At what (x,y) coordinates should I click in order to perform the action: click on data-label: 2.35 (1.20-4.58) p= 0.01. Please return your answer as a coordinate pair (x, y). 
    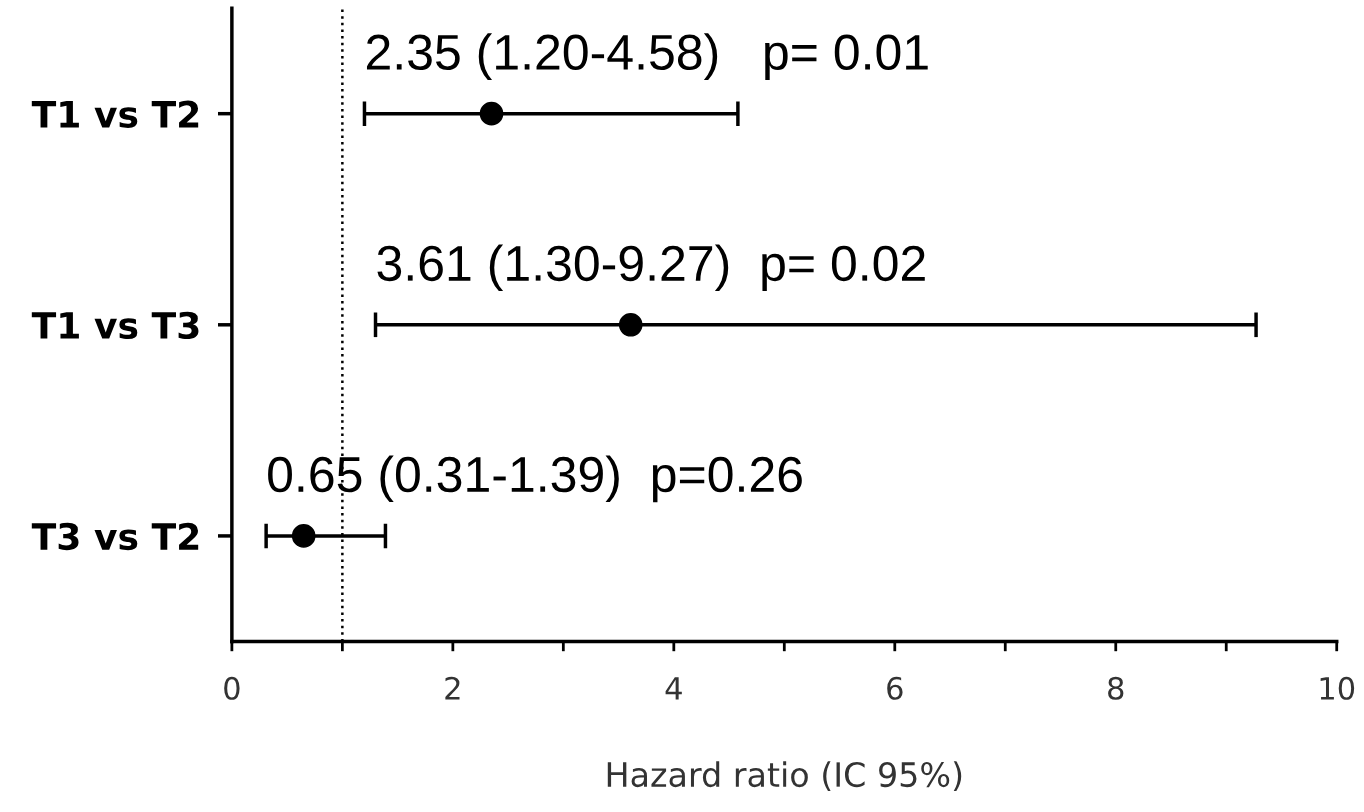
    Looking at the image, I should click on (647, 56).